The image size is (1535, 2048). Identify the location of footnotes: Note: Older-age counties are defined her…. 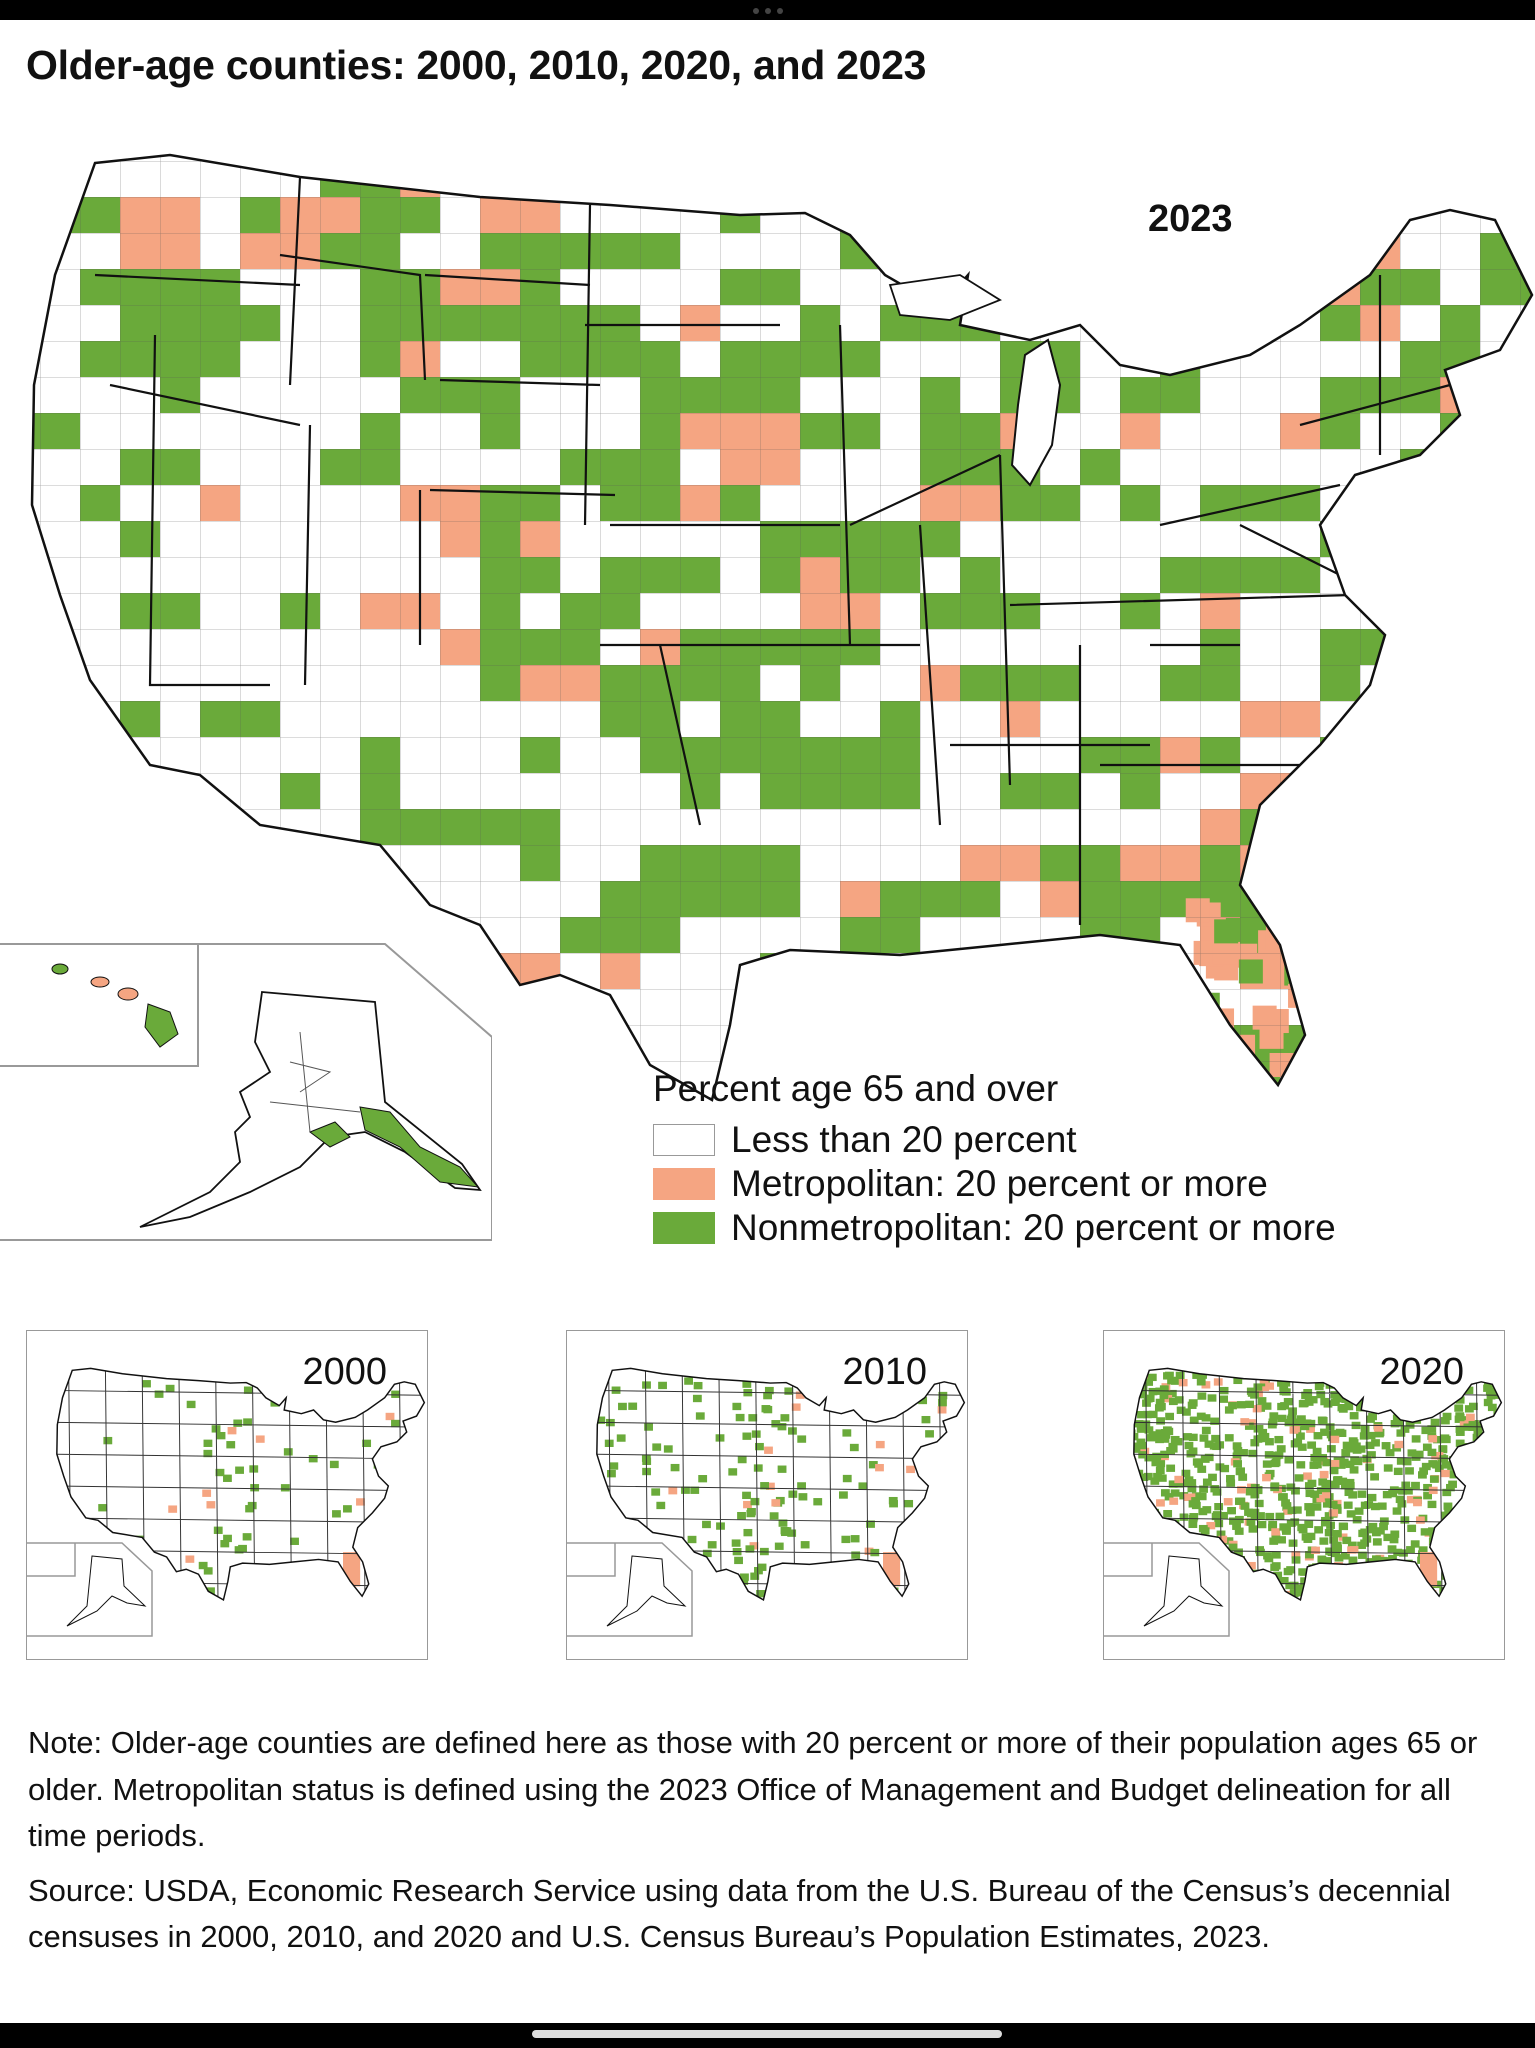
(768, 1844).